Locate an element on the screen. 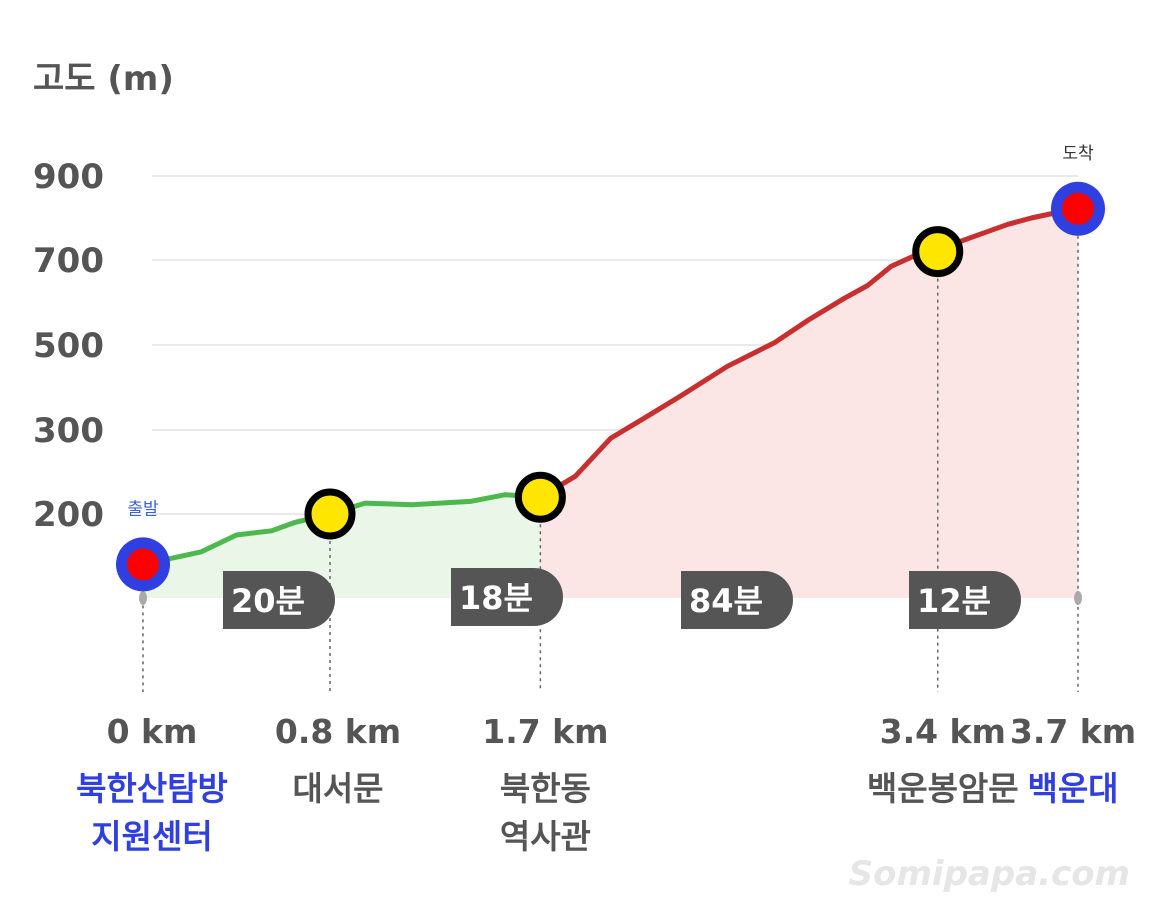 This screenshot has width=1150, height=900. waypoint-name: 지원센터 is located at coordinates (151, 836).